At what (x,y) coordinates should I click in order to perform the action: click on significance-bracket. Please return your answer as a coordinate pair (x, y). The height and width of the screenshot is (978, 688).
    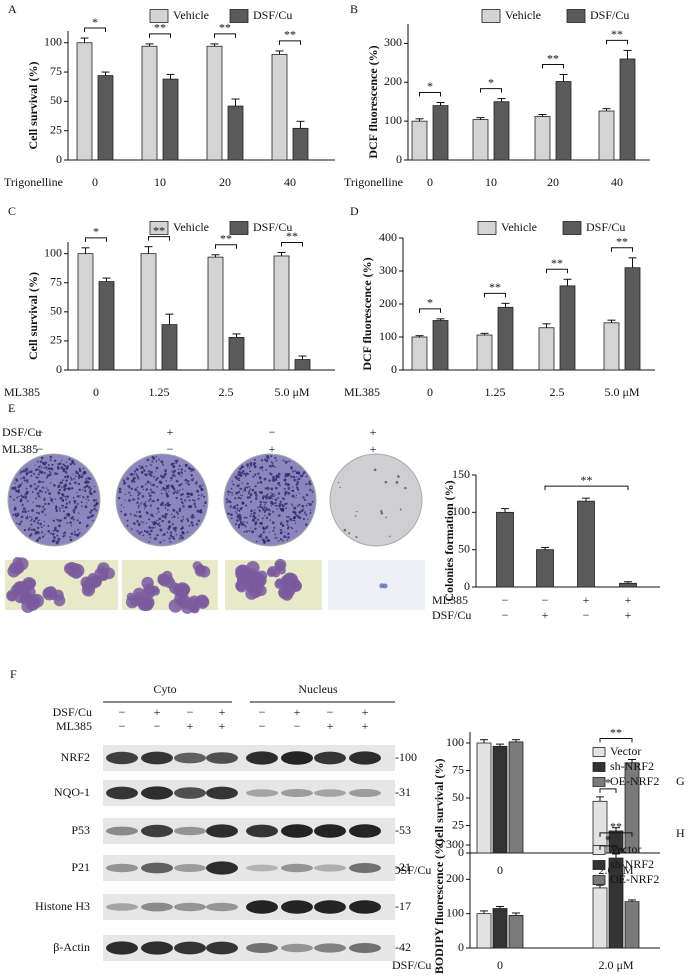
    Looking at the image, I should click on (586, 488).